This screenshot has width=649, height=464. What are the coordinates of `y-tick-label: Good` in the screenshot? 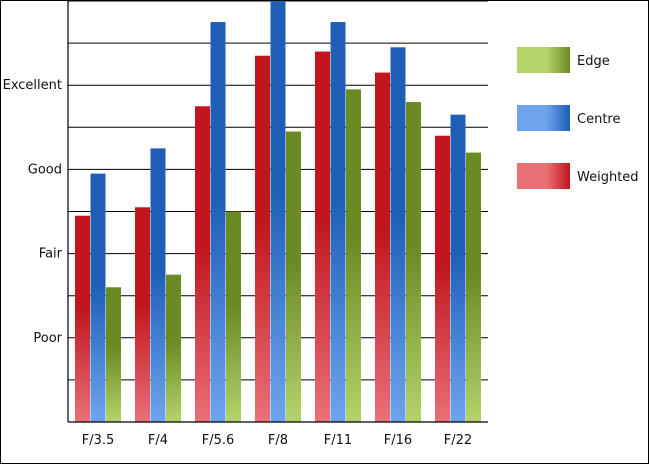 It's located at (45, 169).